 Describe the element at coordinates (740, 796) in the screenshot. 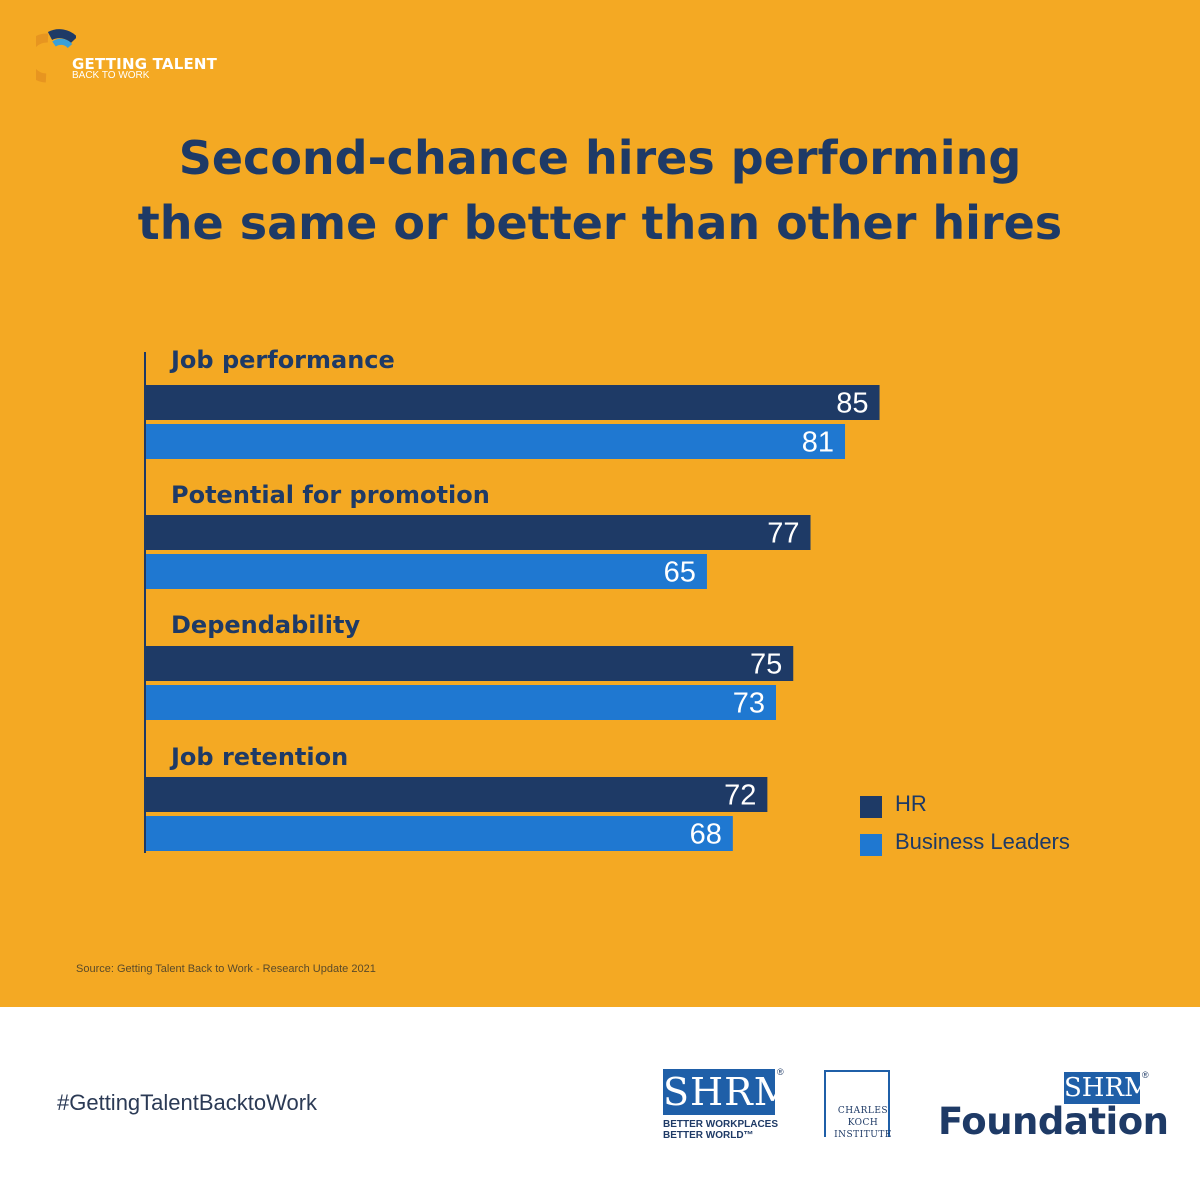

I see `bar-value-label: 72` at that location.